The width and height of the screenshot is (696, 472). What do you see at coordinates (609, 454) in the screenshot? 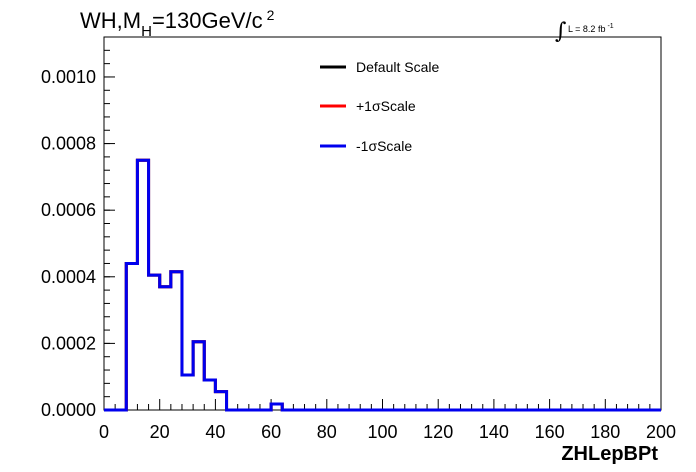
I see `x-axis-title: ZHLepBPt` at bounding box center [609, 454].